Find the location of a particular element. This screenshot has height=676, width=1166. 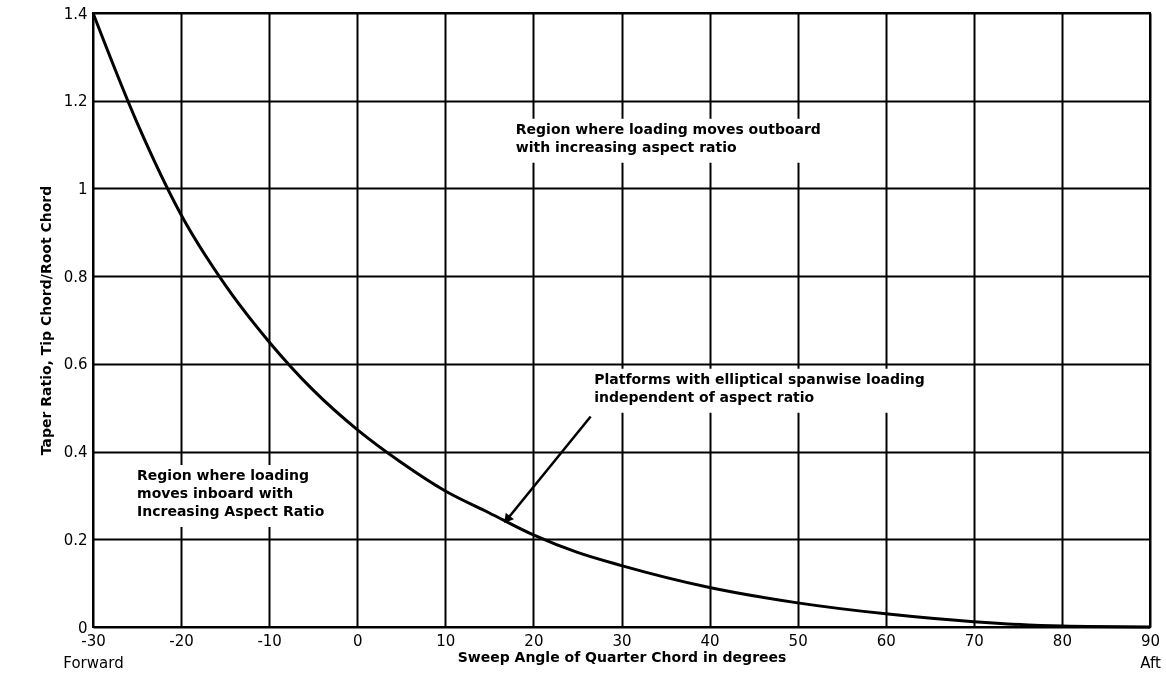

x-tick-label: 10 is located at coordinates (446, 640).